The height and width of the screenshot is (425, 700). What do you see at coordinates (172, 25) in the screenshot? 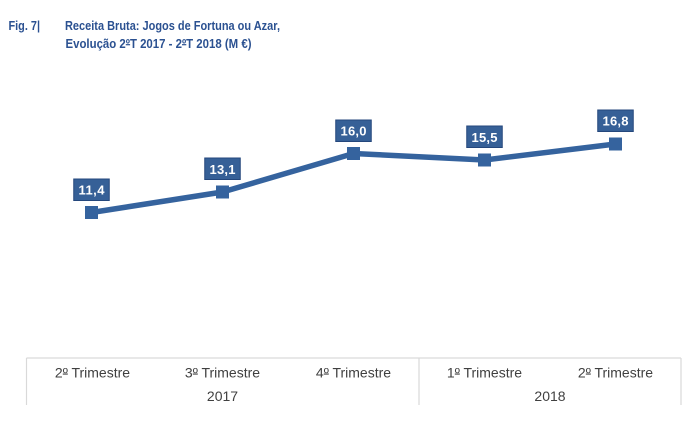
I see `svg-text:Receita Bruta: Jogos de Fortun: Receita Bruta: Jogos de Fortuna ou Azar,` at bounding box center [172, 25].